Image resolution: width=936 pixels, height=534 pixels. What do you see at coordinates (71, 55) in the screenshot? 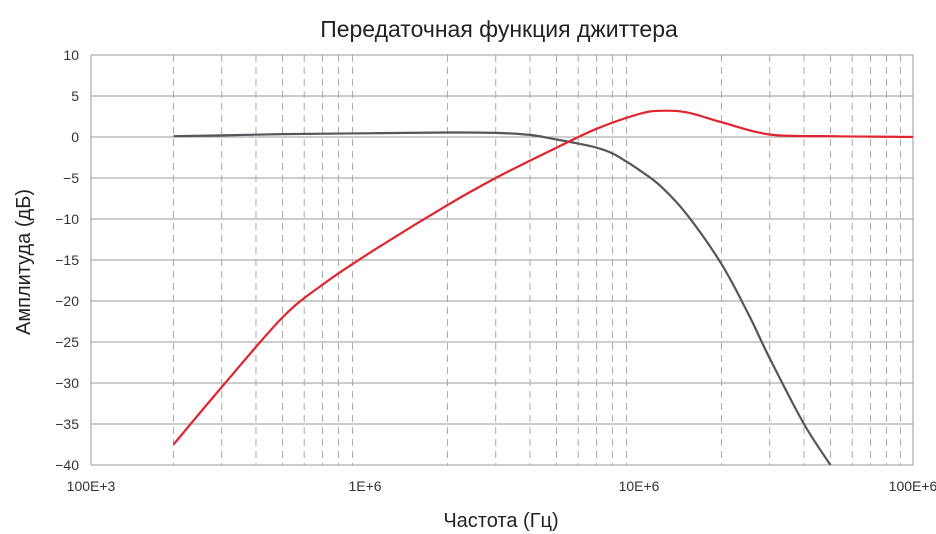
I see `y-tick-label: 10` at bounding box center [71, 55].